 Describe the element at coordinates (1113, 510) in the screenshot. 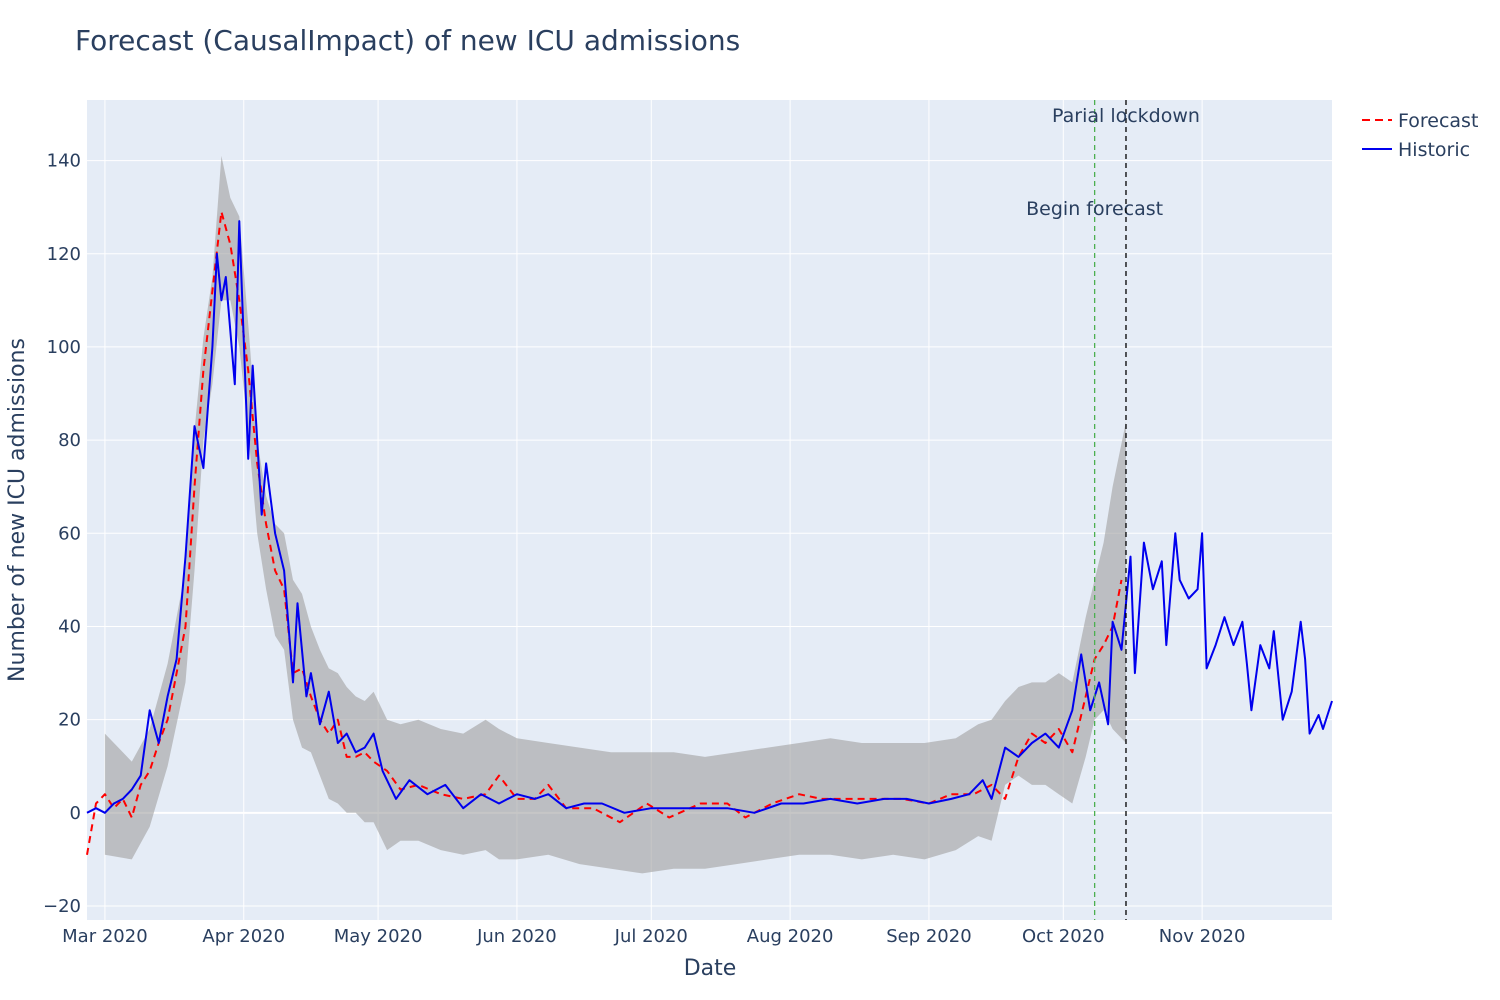

I see `vertical-markers: Begin forecast Parial lockdown` at that location.